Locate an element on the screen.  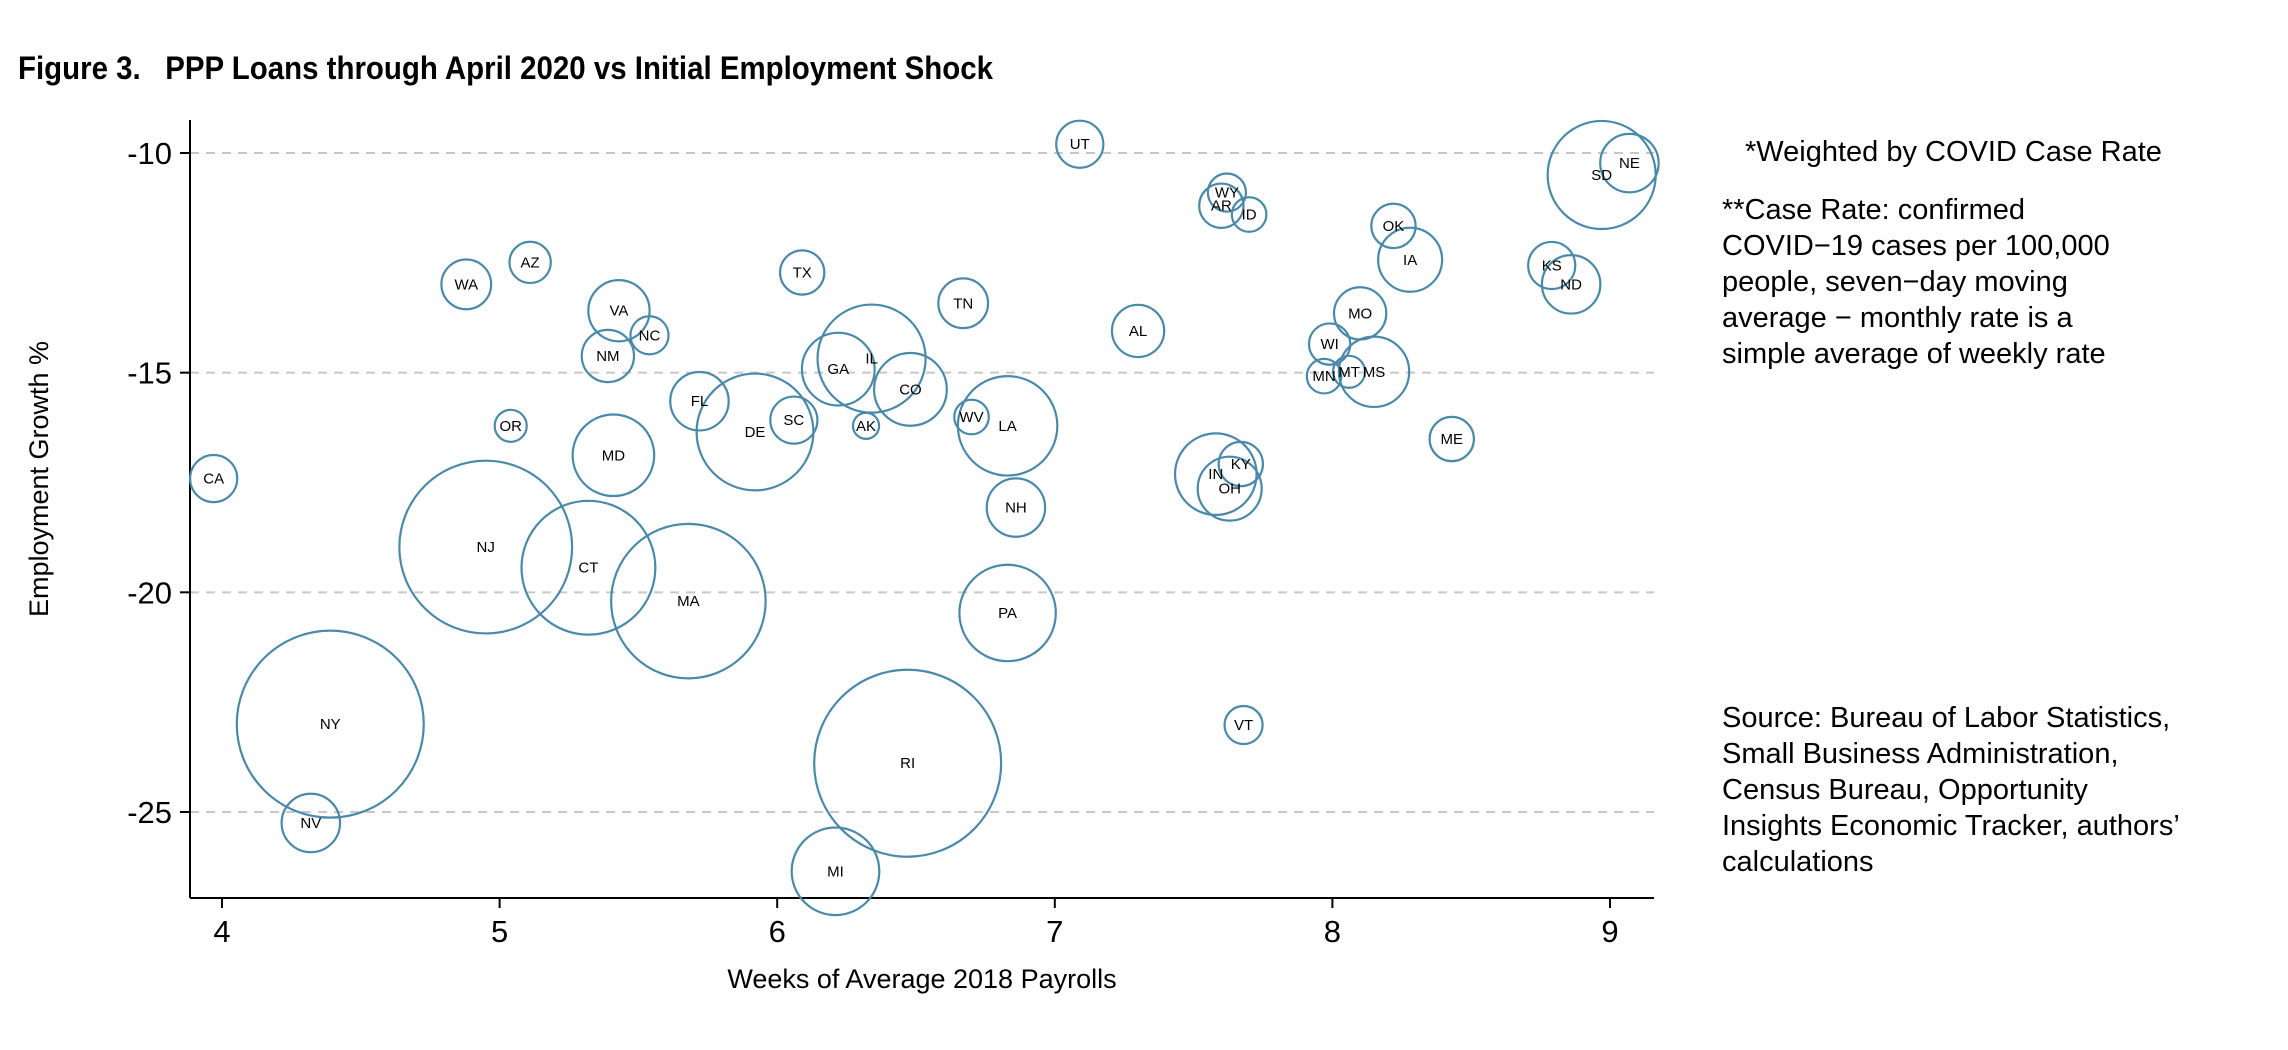
bubble-label: AL is located at coordinates (1138, 331).